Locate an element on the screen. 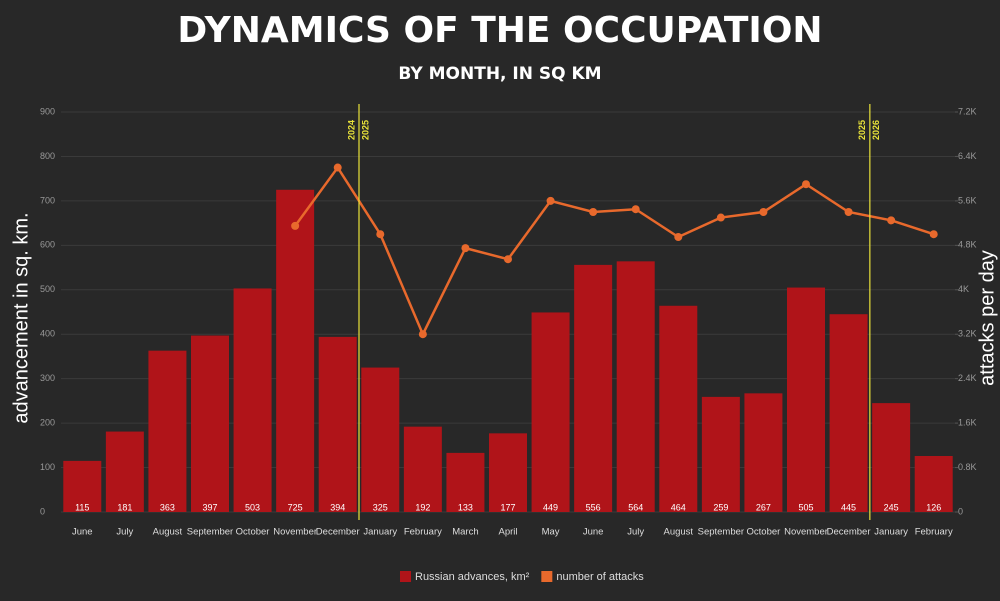  legend-label: number of attacks is located at coordinates (600, 577).